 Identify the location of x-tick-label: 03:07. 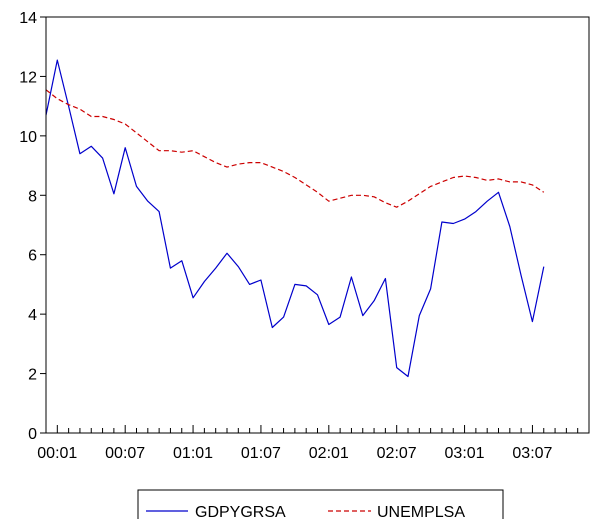
(532, 453).